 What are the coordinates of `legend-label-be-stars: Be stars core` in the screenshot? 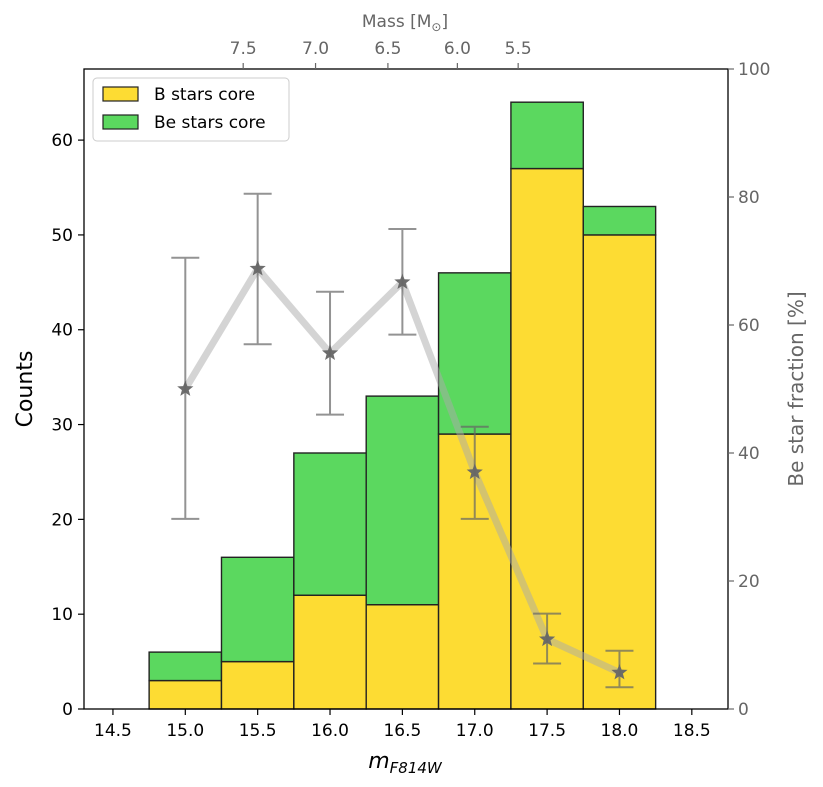 It's located at (210, 123).